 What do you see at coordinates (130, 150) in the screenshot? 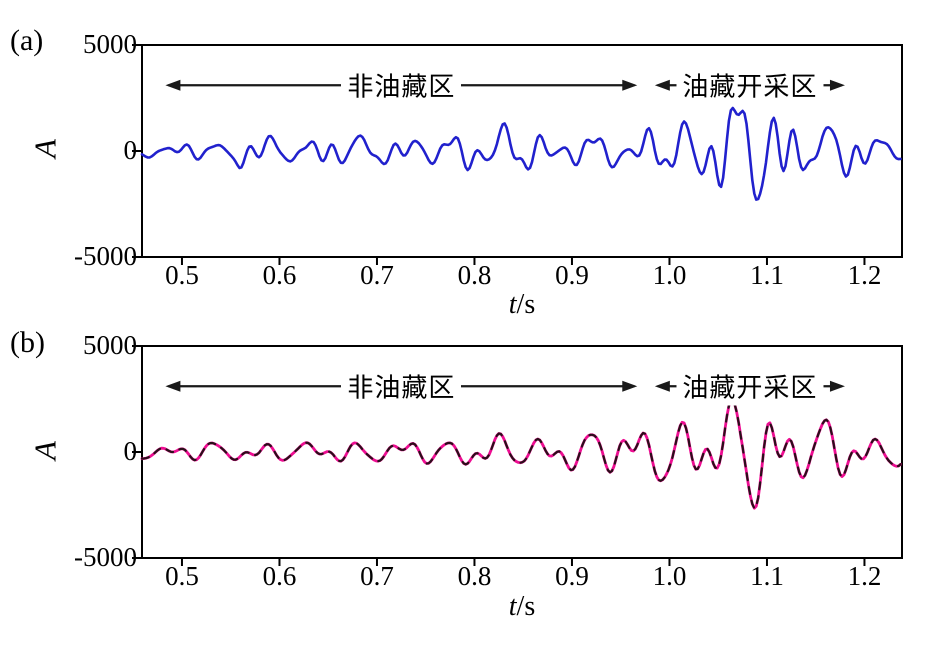
I see `panel-a-ytick-0: 0` at bounding box center [130, 150].